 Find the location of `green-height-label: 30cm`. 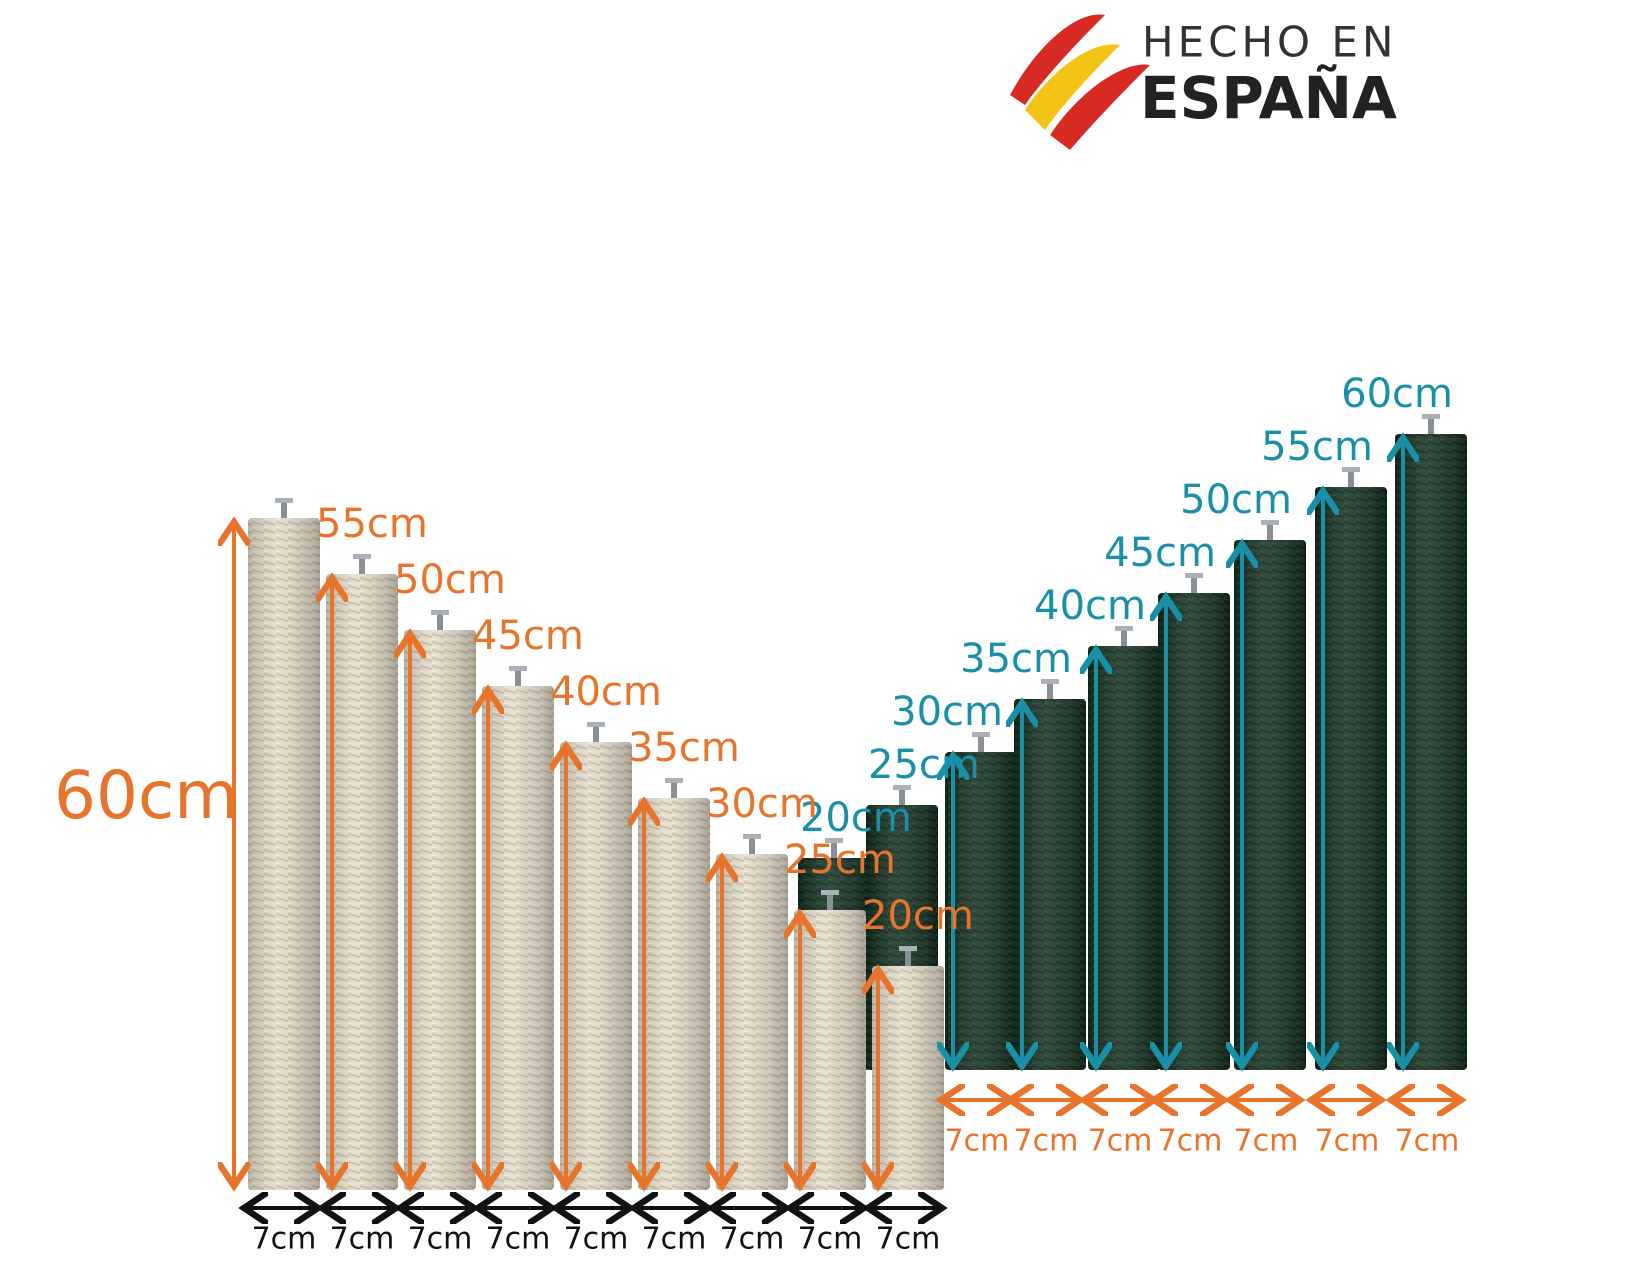

green-height-label: 30cm is located at coordinates (947, 712).